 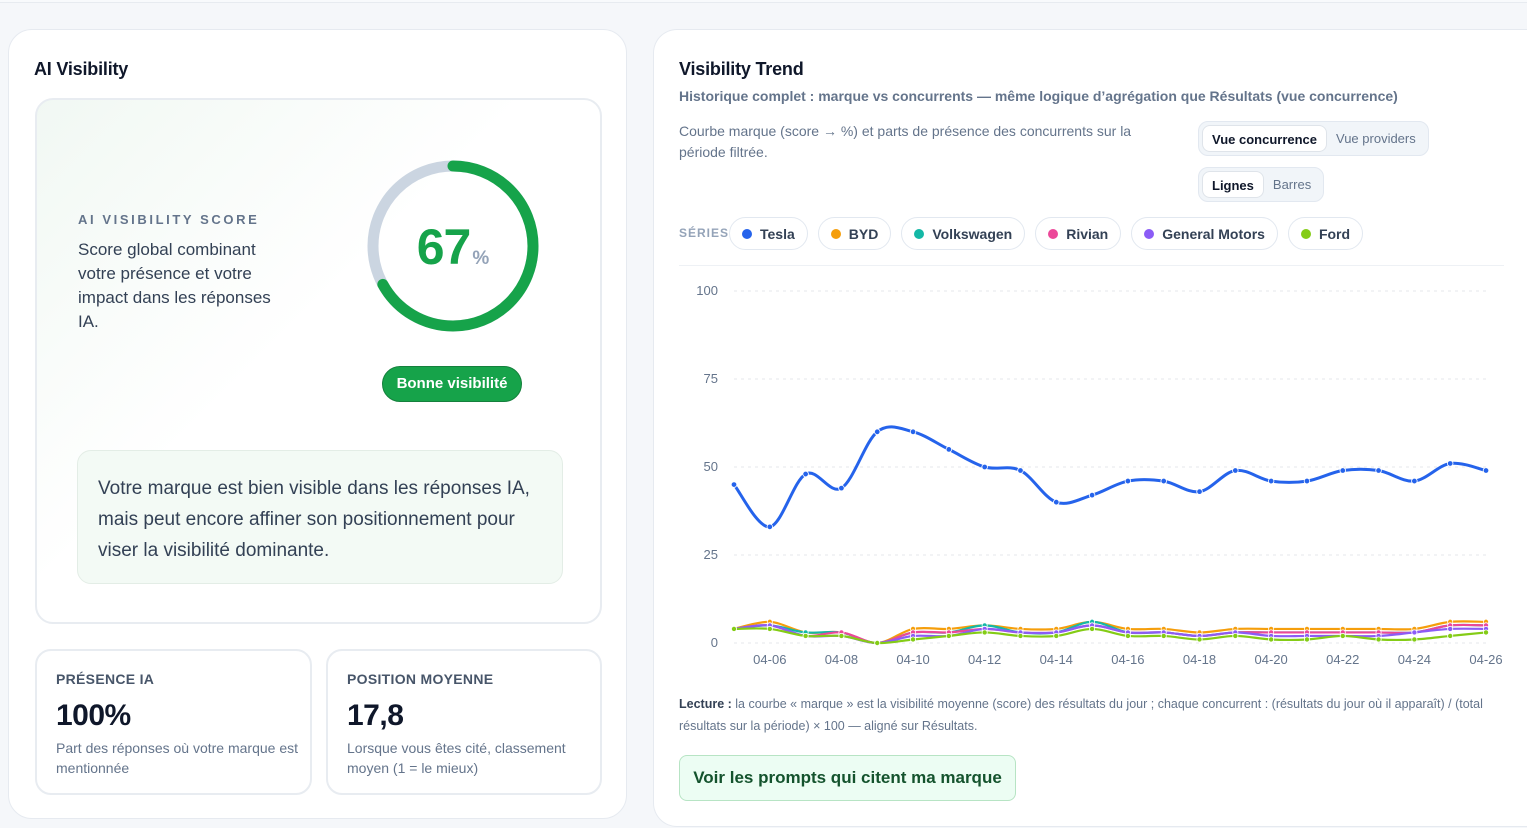 What do you see at coordinates (444, 247) in the screenshot?
I see `score-number: 67` at bounding box center [444, 247].